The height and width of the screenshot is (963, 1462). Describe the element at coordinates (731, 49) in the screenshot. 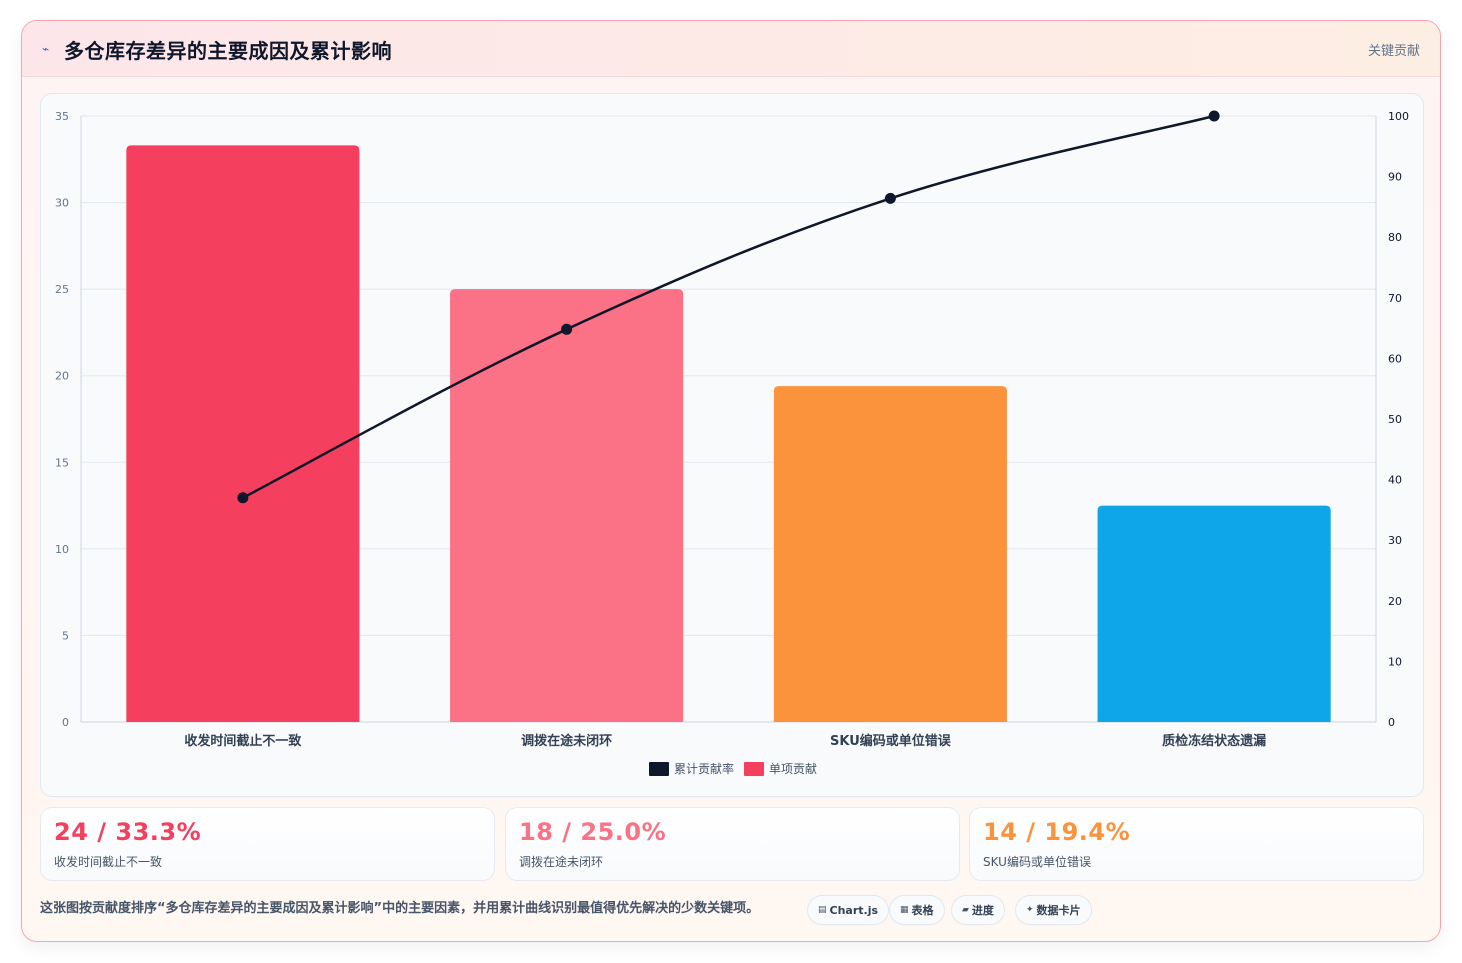

I see `card-header: ⌁ 多仓库存差异的主要成因及累计影响 关键贡献` at that location.